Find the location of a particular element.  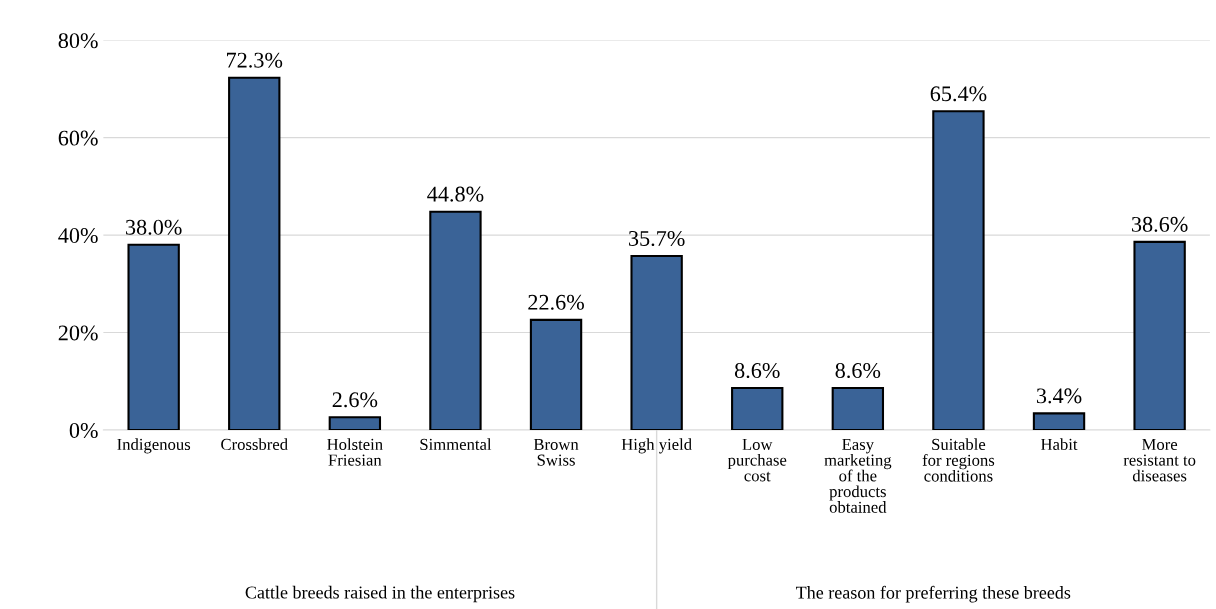

x-tick-label: More resistant to diseases is located at coordinates (1159, 460).